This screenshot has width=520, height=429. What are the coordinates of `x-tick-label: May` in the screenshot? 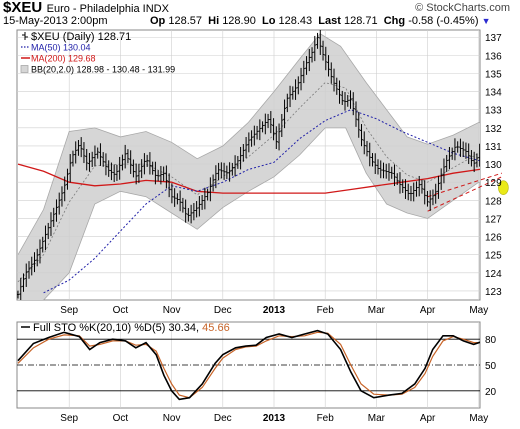 It's located at (478, 310).